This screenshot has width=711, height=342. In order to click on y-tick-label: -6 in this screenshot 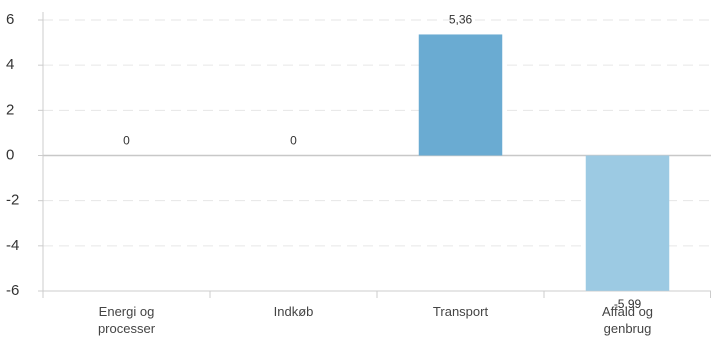, I will do `click(12, 290)`.